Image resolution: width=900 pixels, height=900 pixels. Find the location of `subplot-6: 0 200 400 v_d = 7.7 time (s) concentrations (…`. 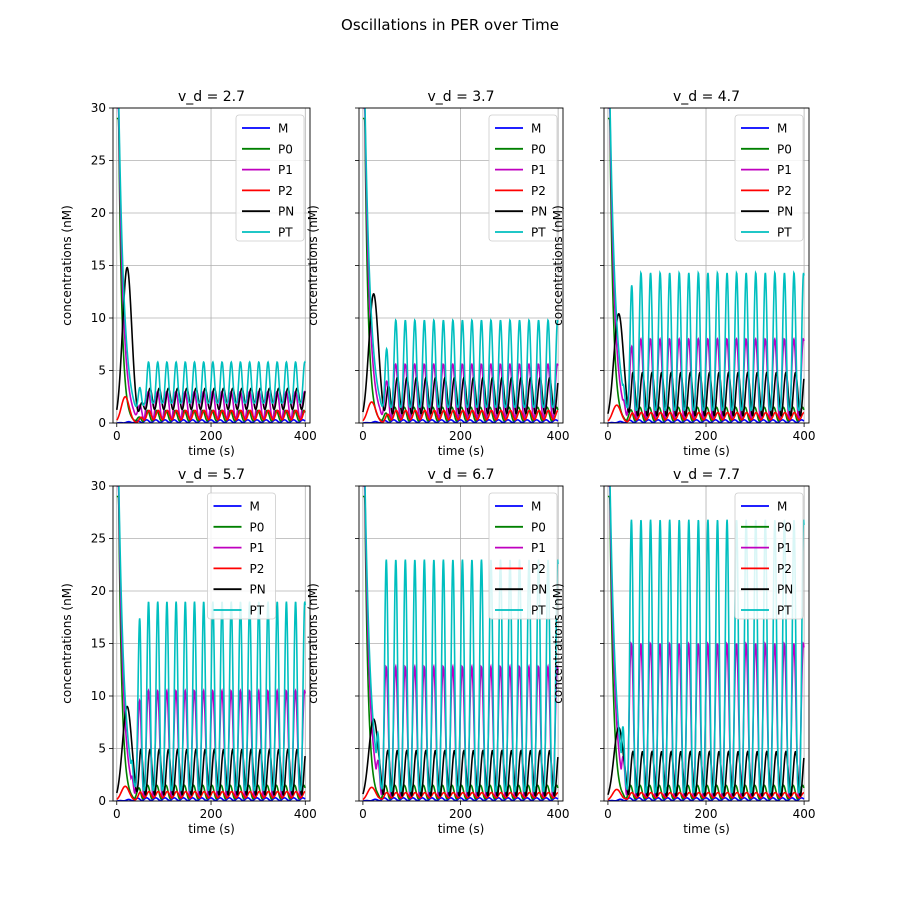

subplot-6: 0 200 400 v_d = 7.7 time (s) concentrations (… is located at coordinates (683, 651).